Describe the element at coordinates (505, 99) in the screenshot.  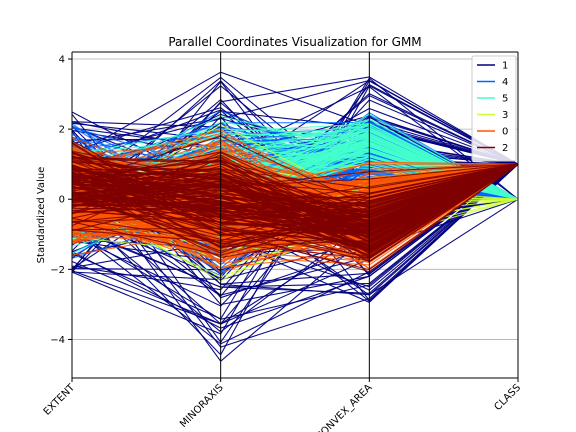
I see `legend-label-5: 5` at that location.